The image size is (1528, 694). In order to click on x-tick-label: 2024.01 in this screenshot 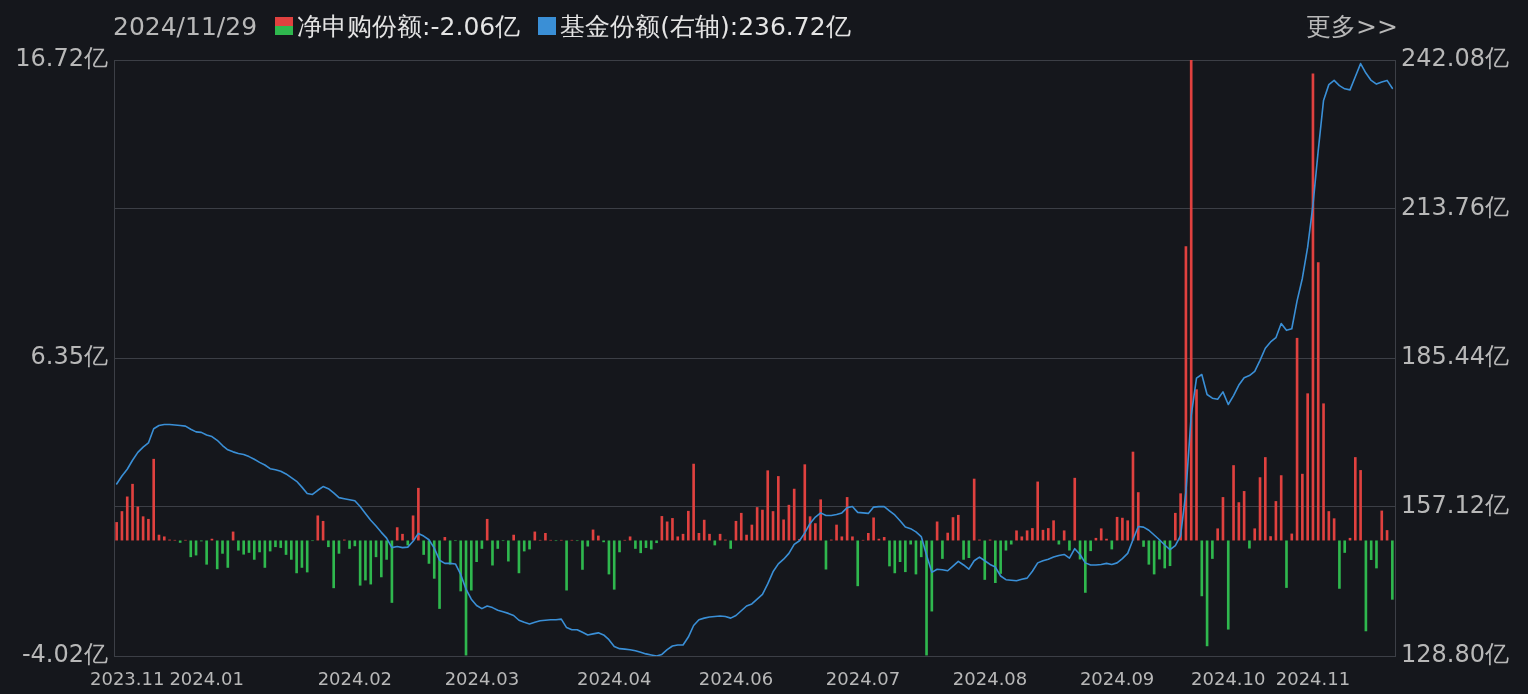, I will do `click(206, 679)`.